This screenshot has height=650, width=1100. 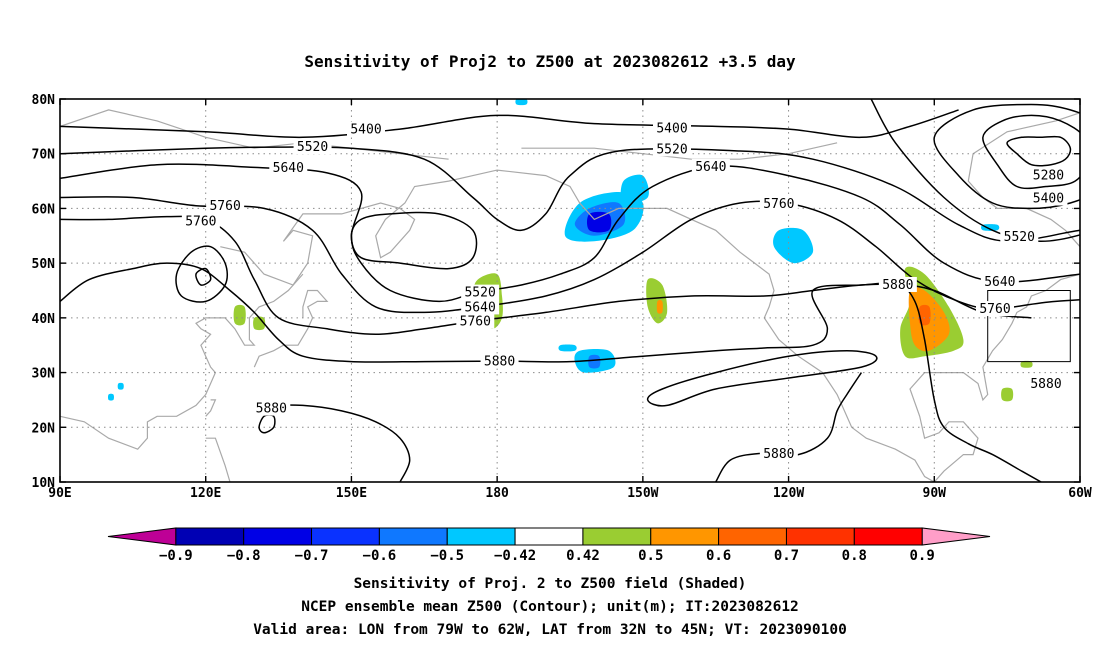 I want to click on contour-label-14: 5880, so click(x=897, y=285).